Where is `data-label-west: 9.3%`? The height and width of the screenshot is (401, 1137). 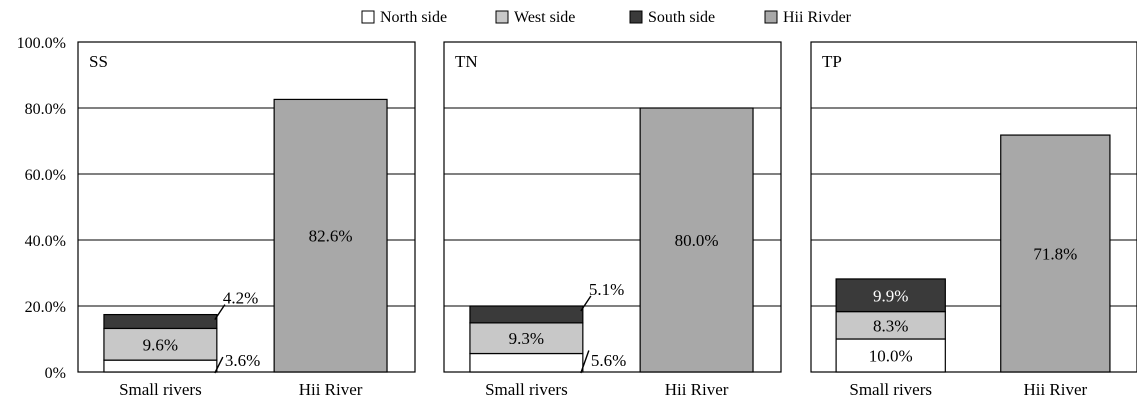
data-label-west: 9.3% is located at coordinates (526, 338).